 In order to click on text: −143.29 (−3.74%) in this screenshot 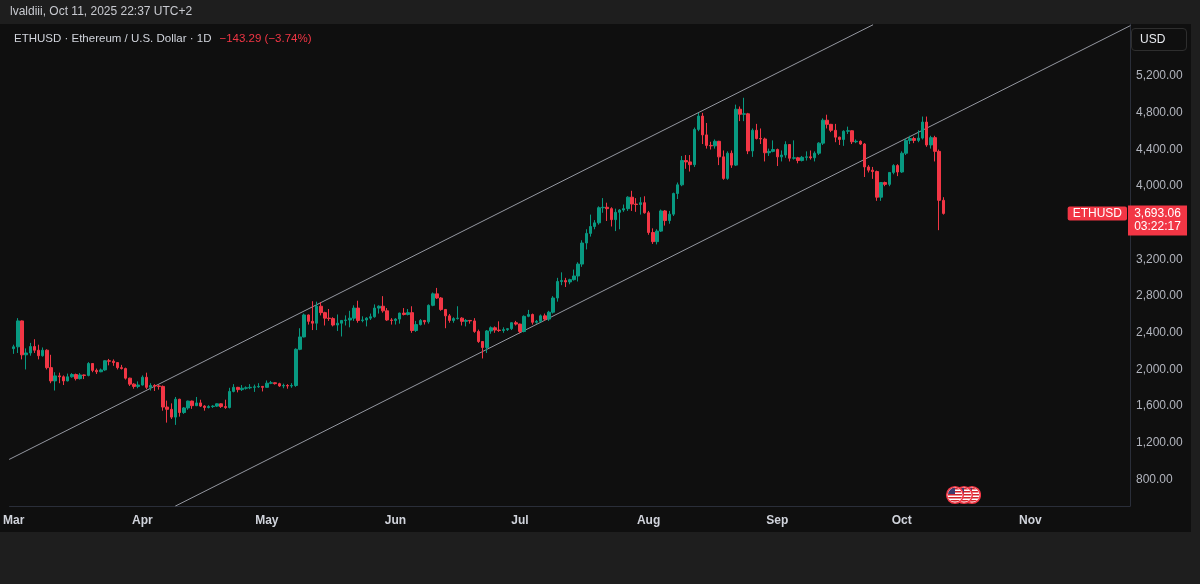, I will do `click(265, 38)`.